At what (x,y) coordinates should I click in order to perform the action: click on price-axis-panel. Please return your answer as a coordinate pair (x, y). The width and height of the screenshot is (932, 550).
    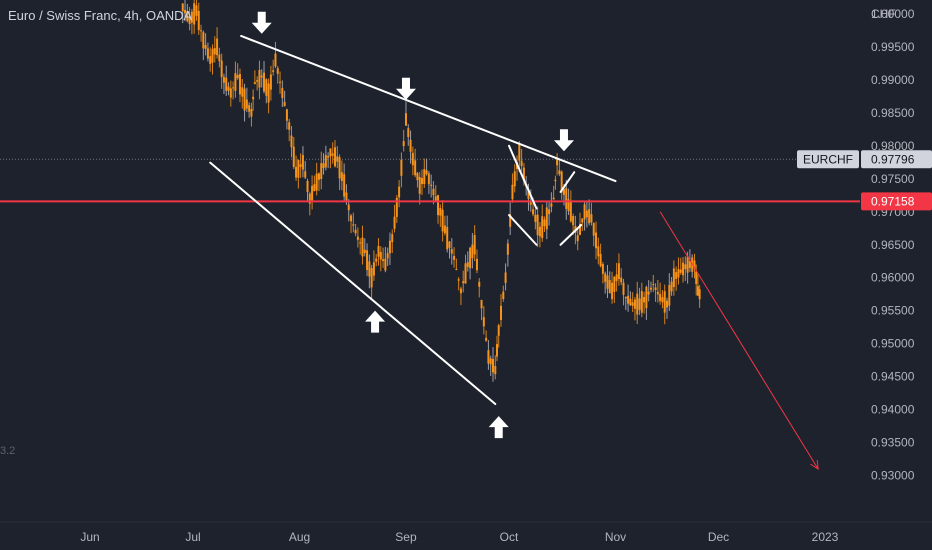
    Looking at the image, I should click on (896, 275).